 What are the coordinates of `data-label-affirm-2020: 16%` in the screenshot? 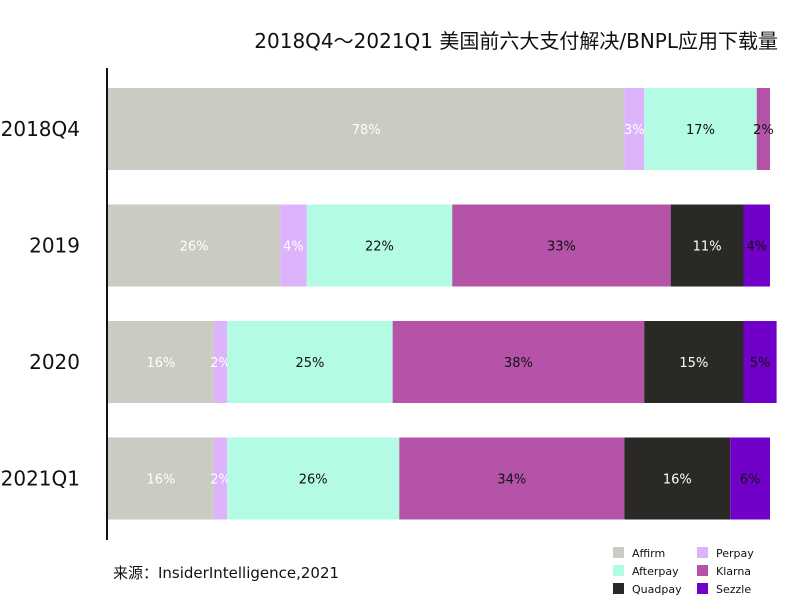 It's located at (161, 363).